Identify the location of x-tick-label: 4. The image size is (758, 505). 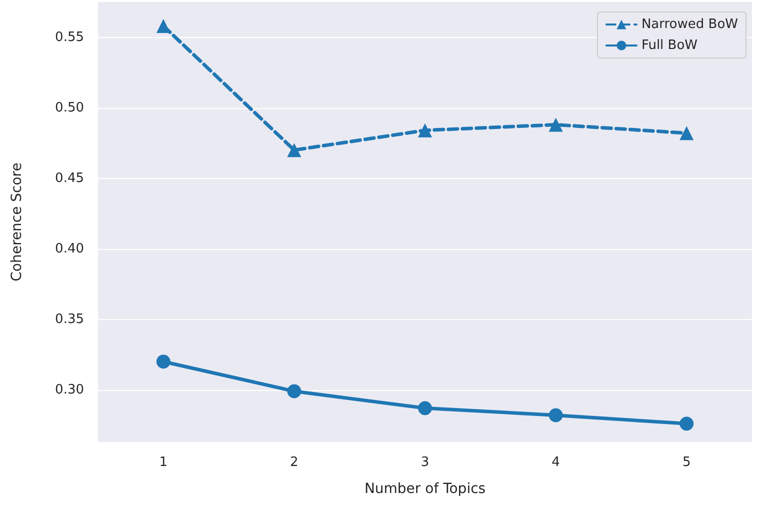
(556, 462).